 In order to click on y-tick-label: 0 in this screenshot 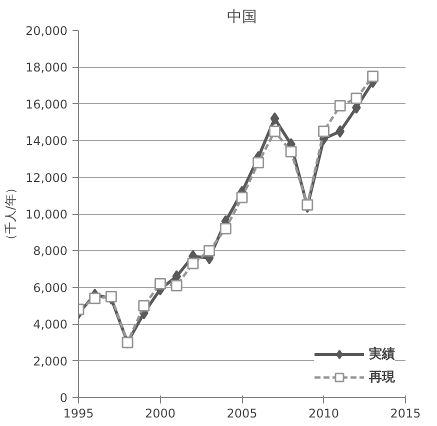, I will do `click(64, 398)`.